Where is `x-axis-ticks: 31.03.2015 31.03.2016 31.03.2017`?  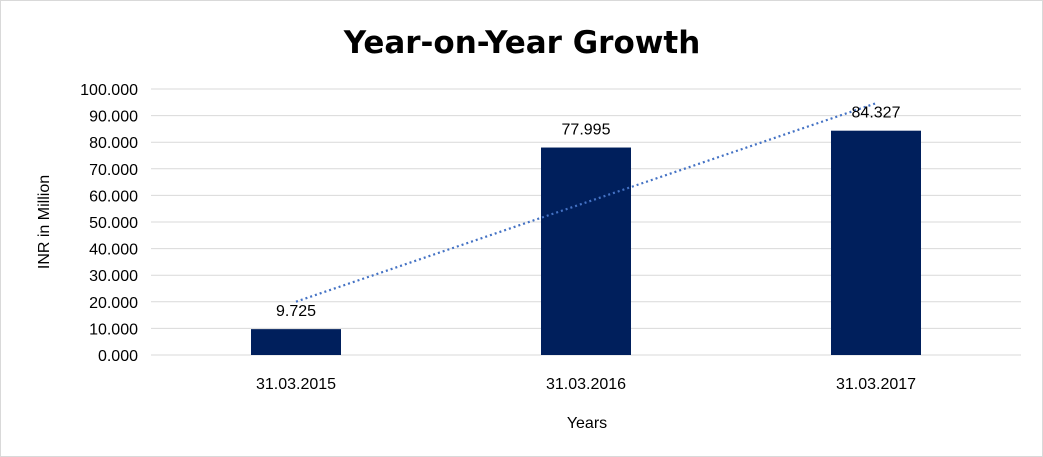 x-axis-ticks: 31.03.2015 31.03.2016 31.03.2017 is located at coordinates (586, 384).